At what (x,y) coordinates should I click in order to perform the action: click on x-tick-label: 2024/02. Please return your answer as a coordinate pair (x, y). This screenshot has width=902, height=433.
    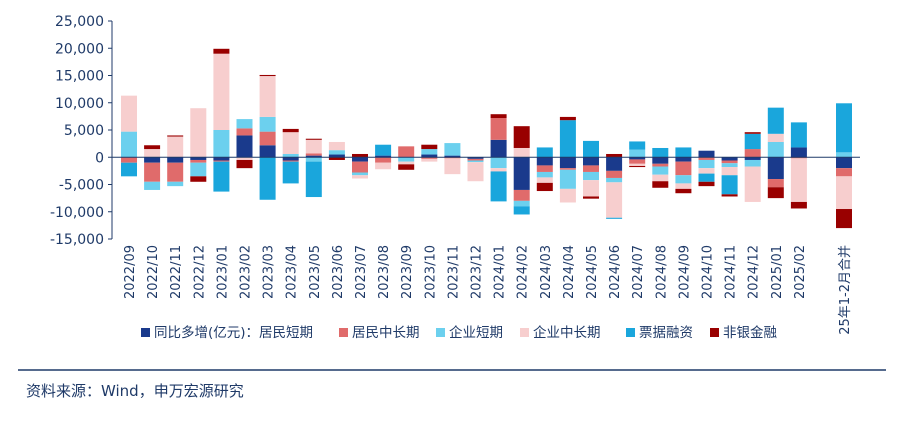
    Looking at the image, I should click on (523, 272).